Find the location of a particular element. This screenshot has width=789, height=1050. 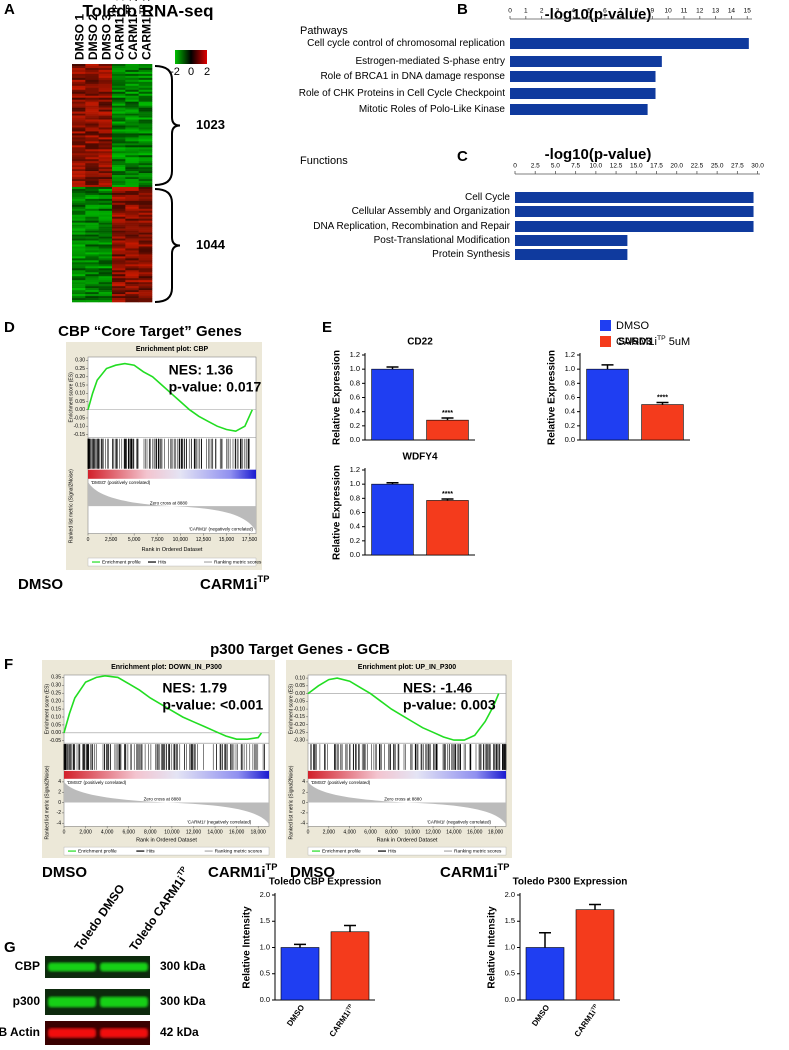

text-part: CARM1i is located at coordinates (585, 1023).